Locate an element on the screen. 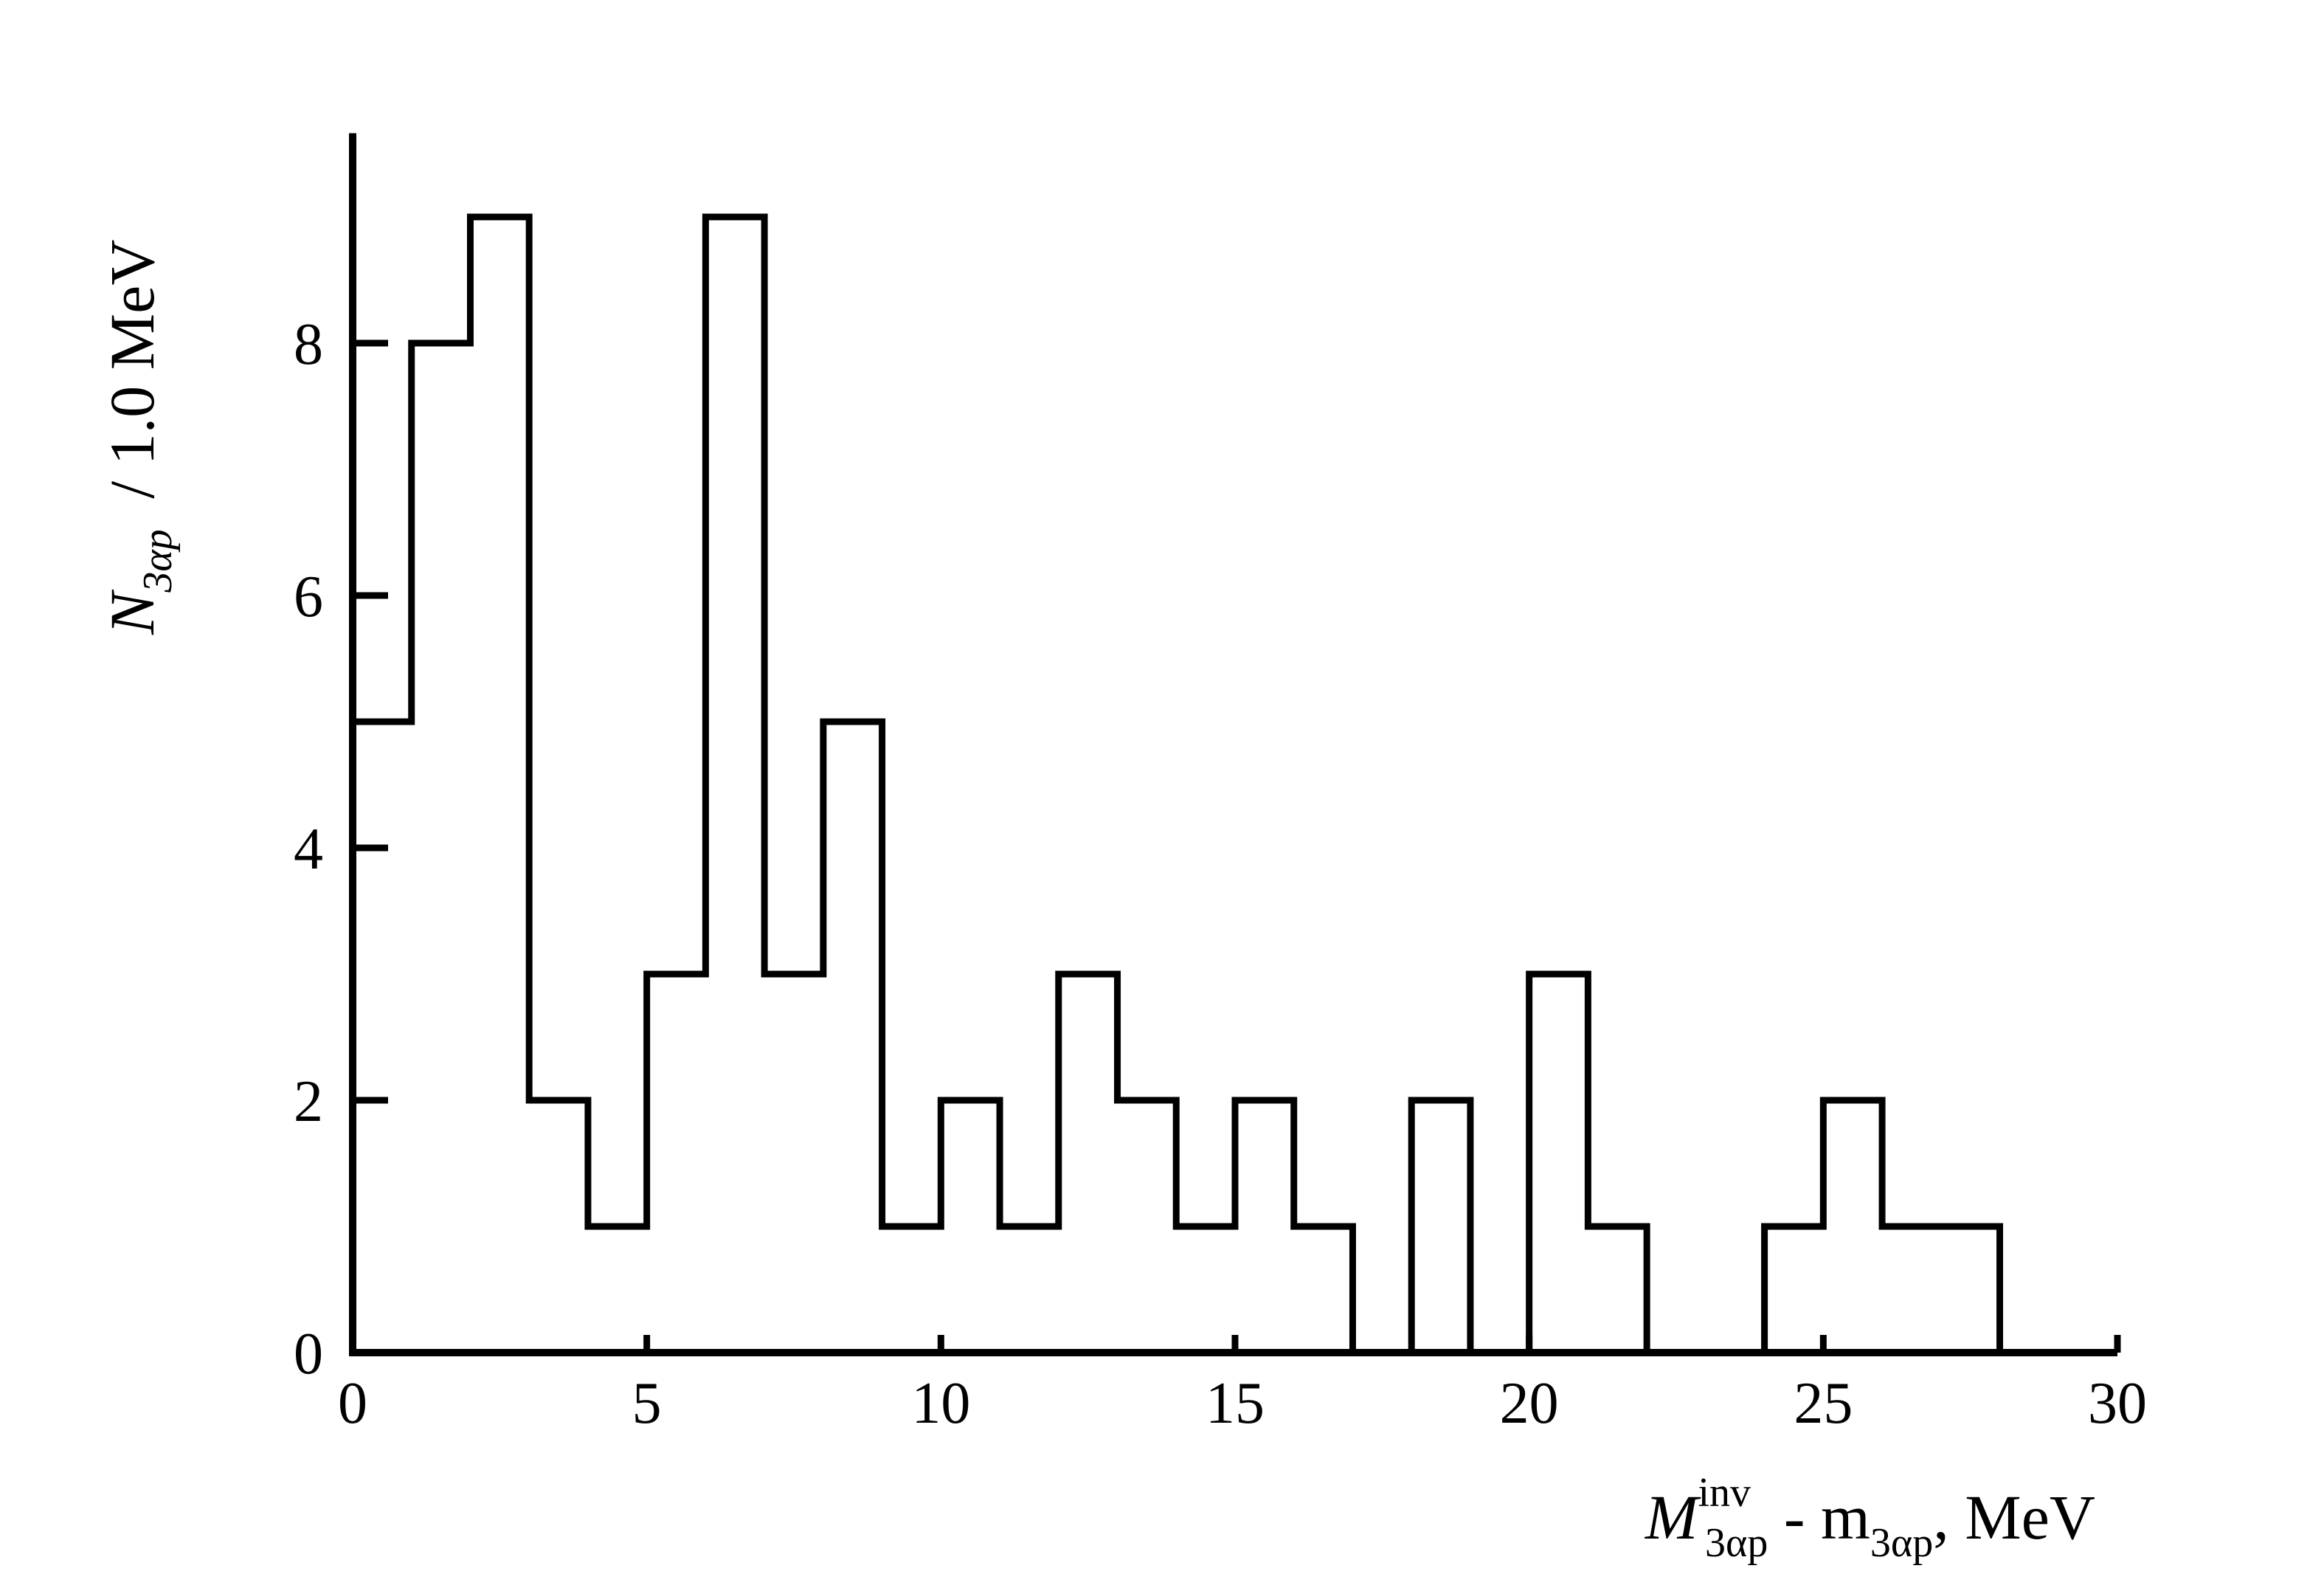  y-tick-label: 8 is located at coordinates (308, 344).